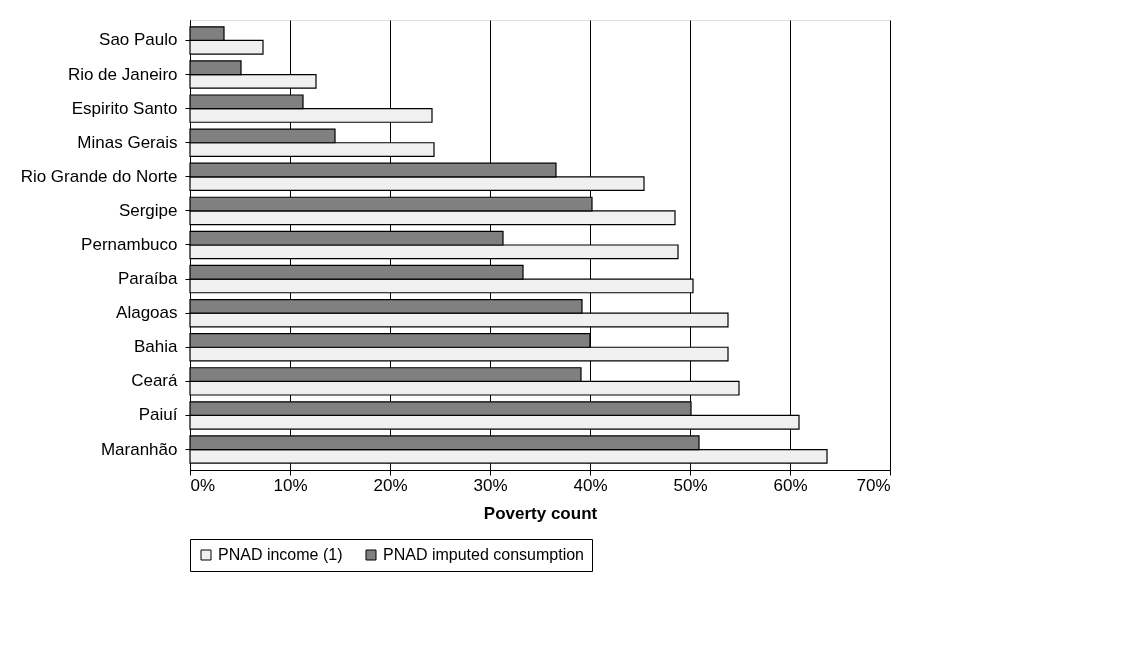 Image resolution: width=1124 pixels, height=668 pixels. What do you see at coordinates (158, 415) in the screenshot?
I see `y-tick-label: Paiuí` at bounding box center [158, 415].